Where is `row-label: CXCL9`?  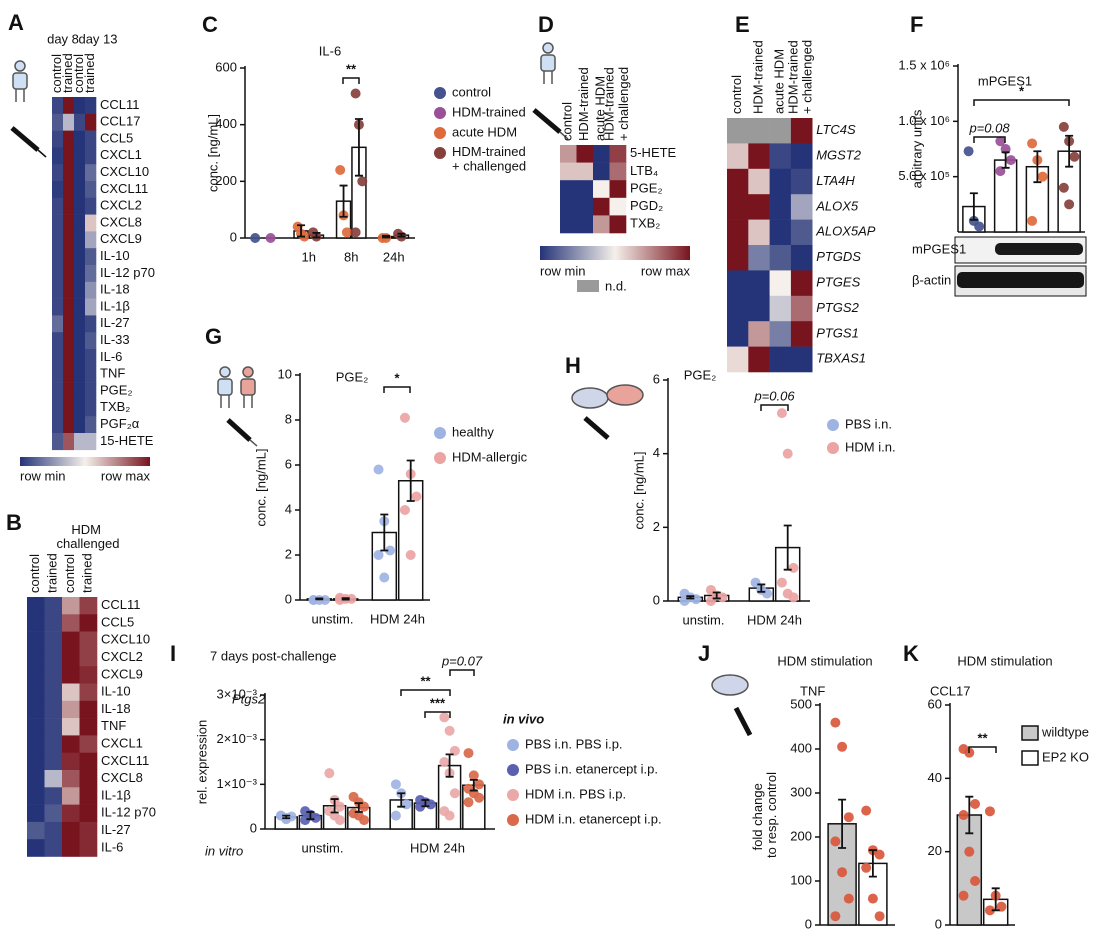
row-label: CXCL9 is located at coordinates (122, 673).